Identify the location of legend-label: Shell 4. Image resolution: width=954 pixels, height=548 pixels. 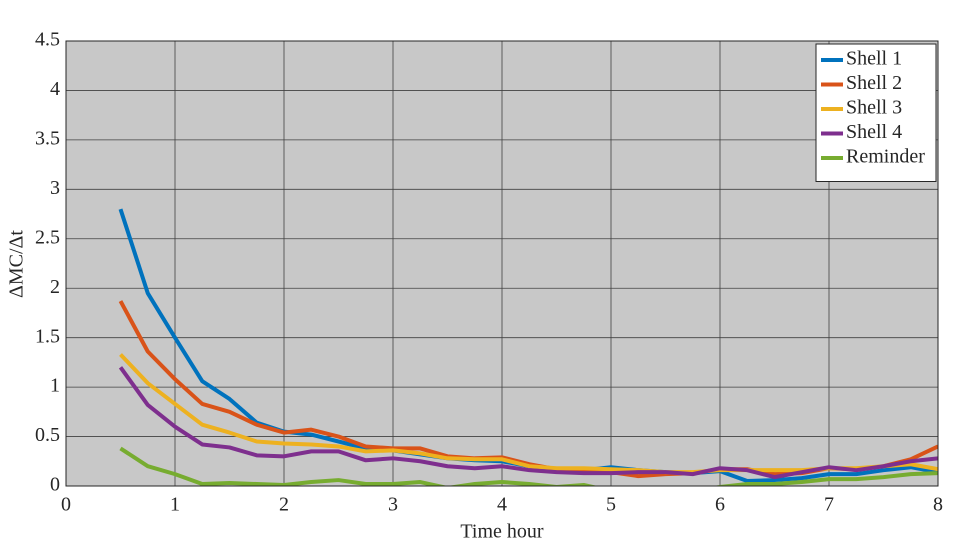
(874, 132).